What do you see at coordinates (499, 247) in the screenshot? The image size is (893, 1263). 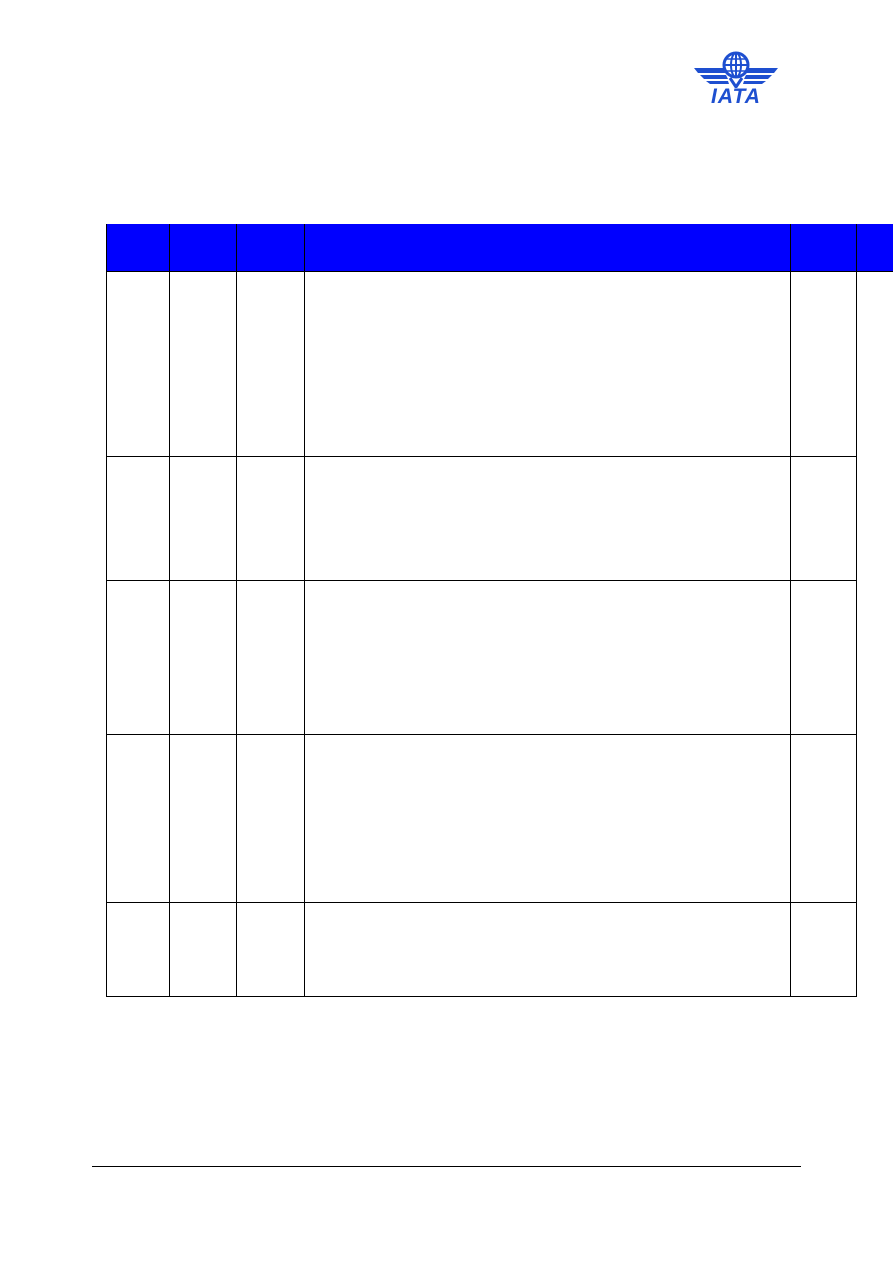 I see `table-header-row` at bounding box center [499, 247].